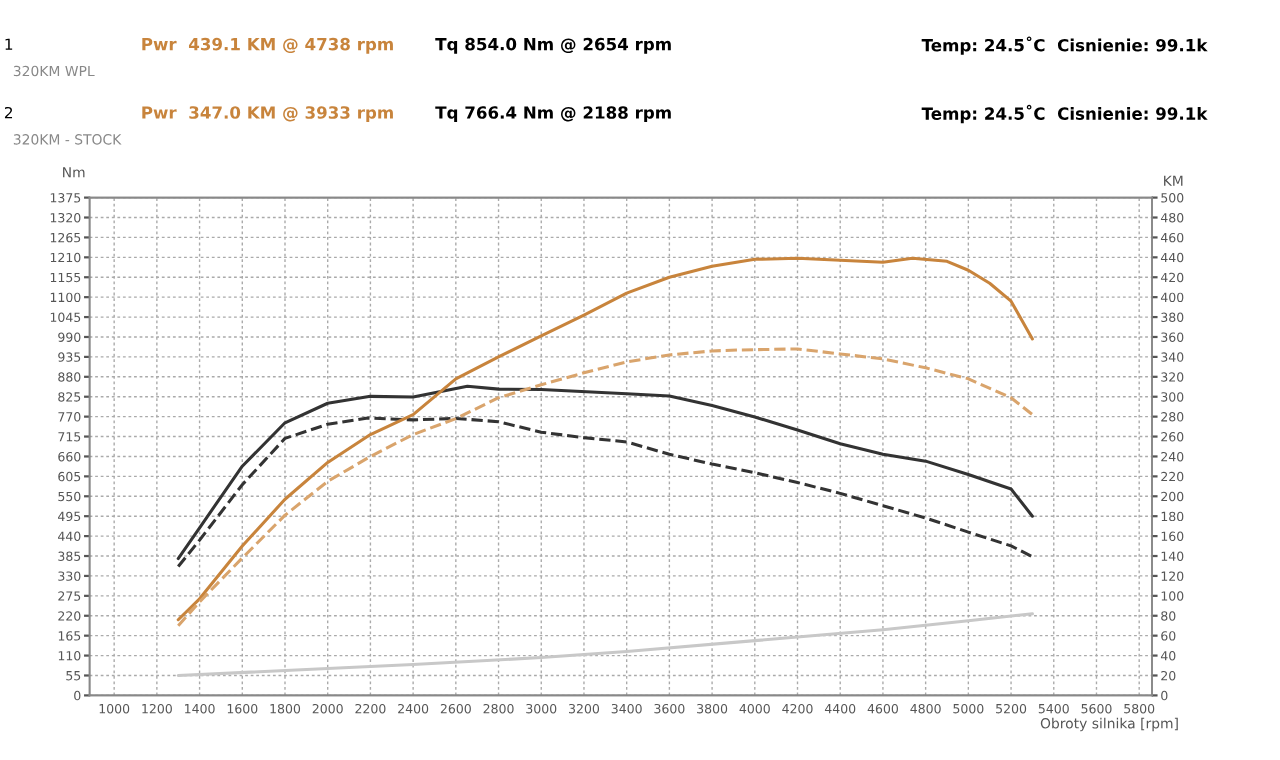 This screenshot has width=1280, height=760. I want to click on text: Tq 854.0 Nm @ 2654 rpm, so click(553, 45).